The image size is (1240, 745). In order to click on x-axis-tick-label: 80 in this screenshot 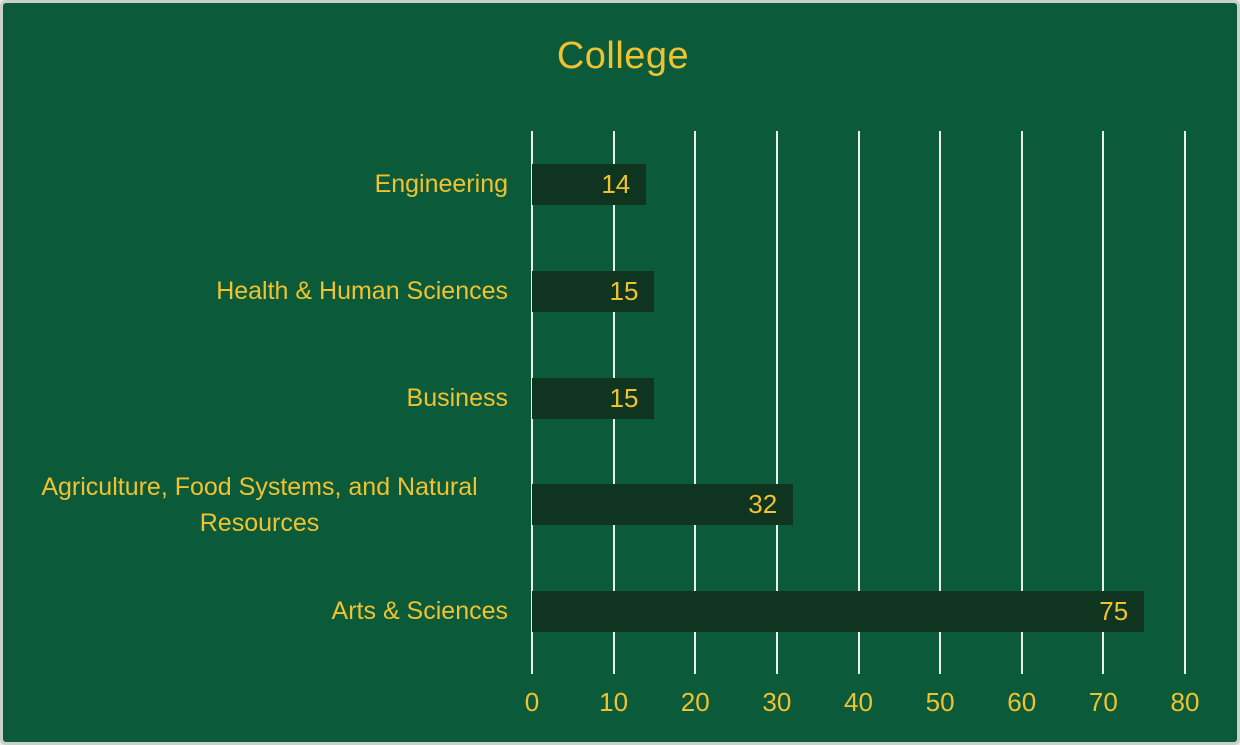, I will do `click(1185, 702)`.